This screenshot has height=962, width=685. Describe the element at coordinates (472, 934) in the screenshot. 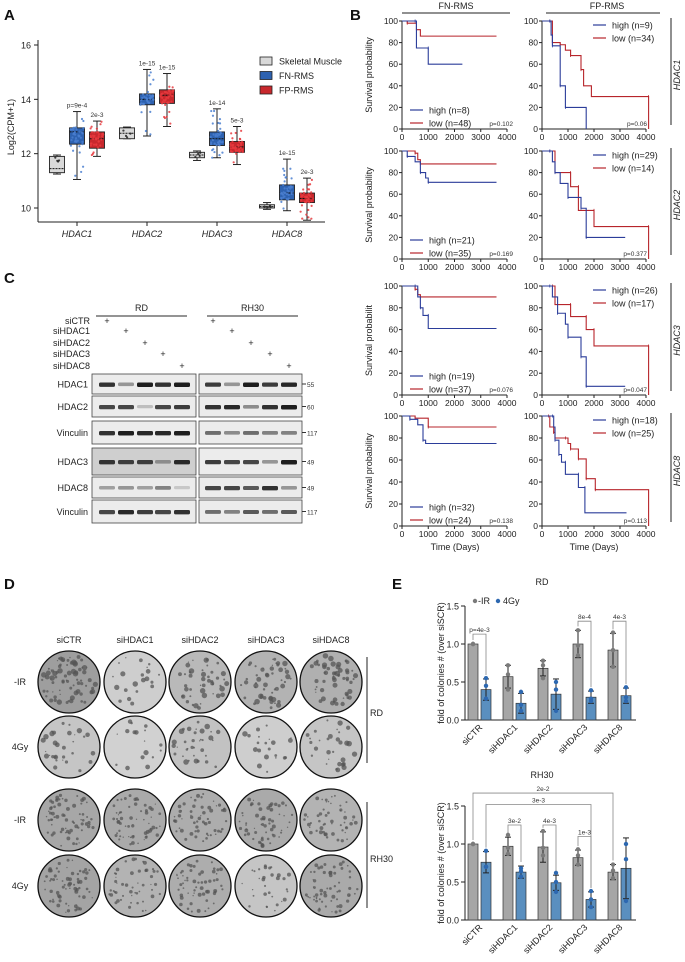

I see `x-tick-label: siCTR` at that location.